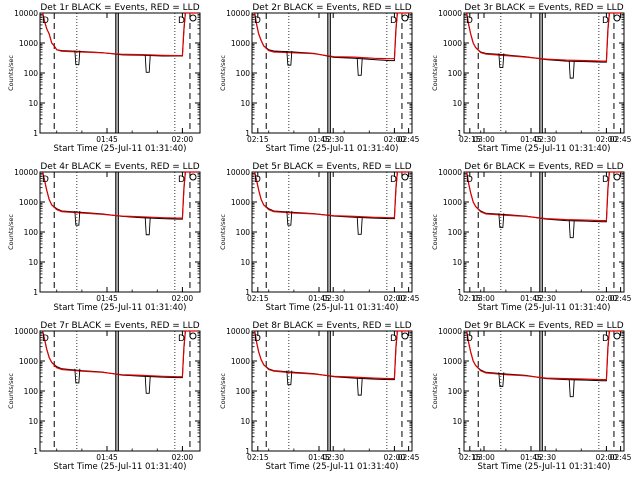 The width and height of the screenshot is (640, 480). Describe the element at coordinates (331, 167) in the screenshot. I see `chart-title: Det 5r BLACK = Events, RED = LLD` at that location.